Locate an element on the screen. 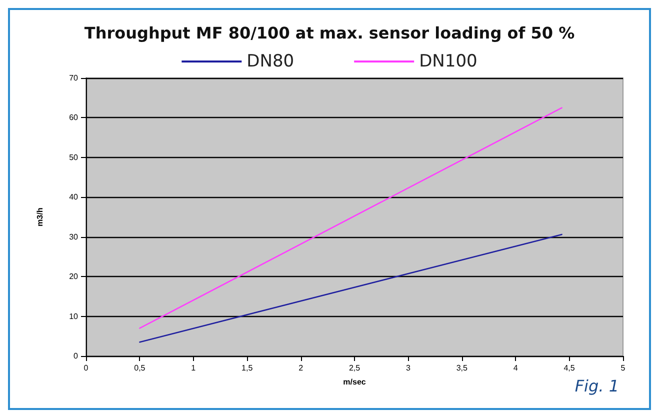 This screenshot has height=418, width=659. y-tick-label: 0 is located at coordinates (76, 356).